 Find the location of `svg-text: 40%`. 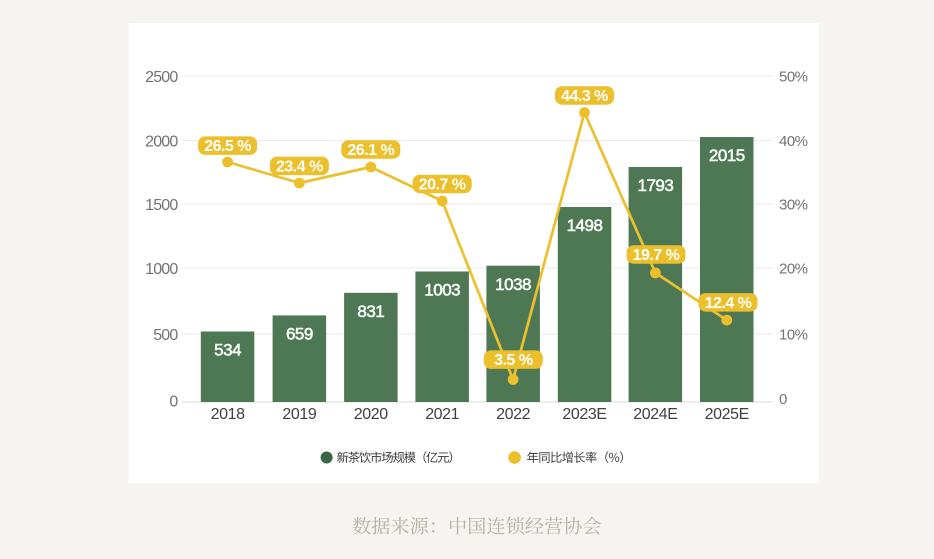

svg-text: 40% is located at coordinates (793, 141).